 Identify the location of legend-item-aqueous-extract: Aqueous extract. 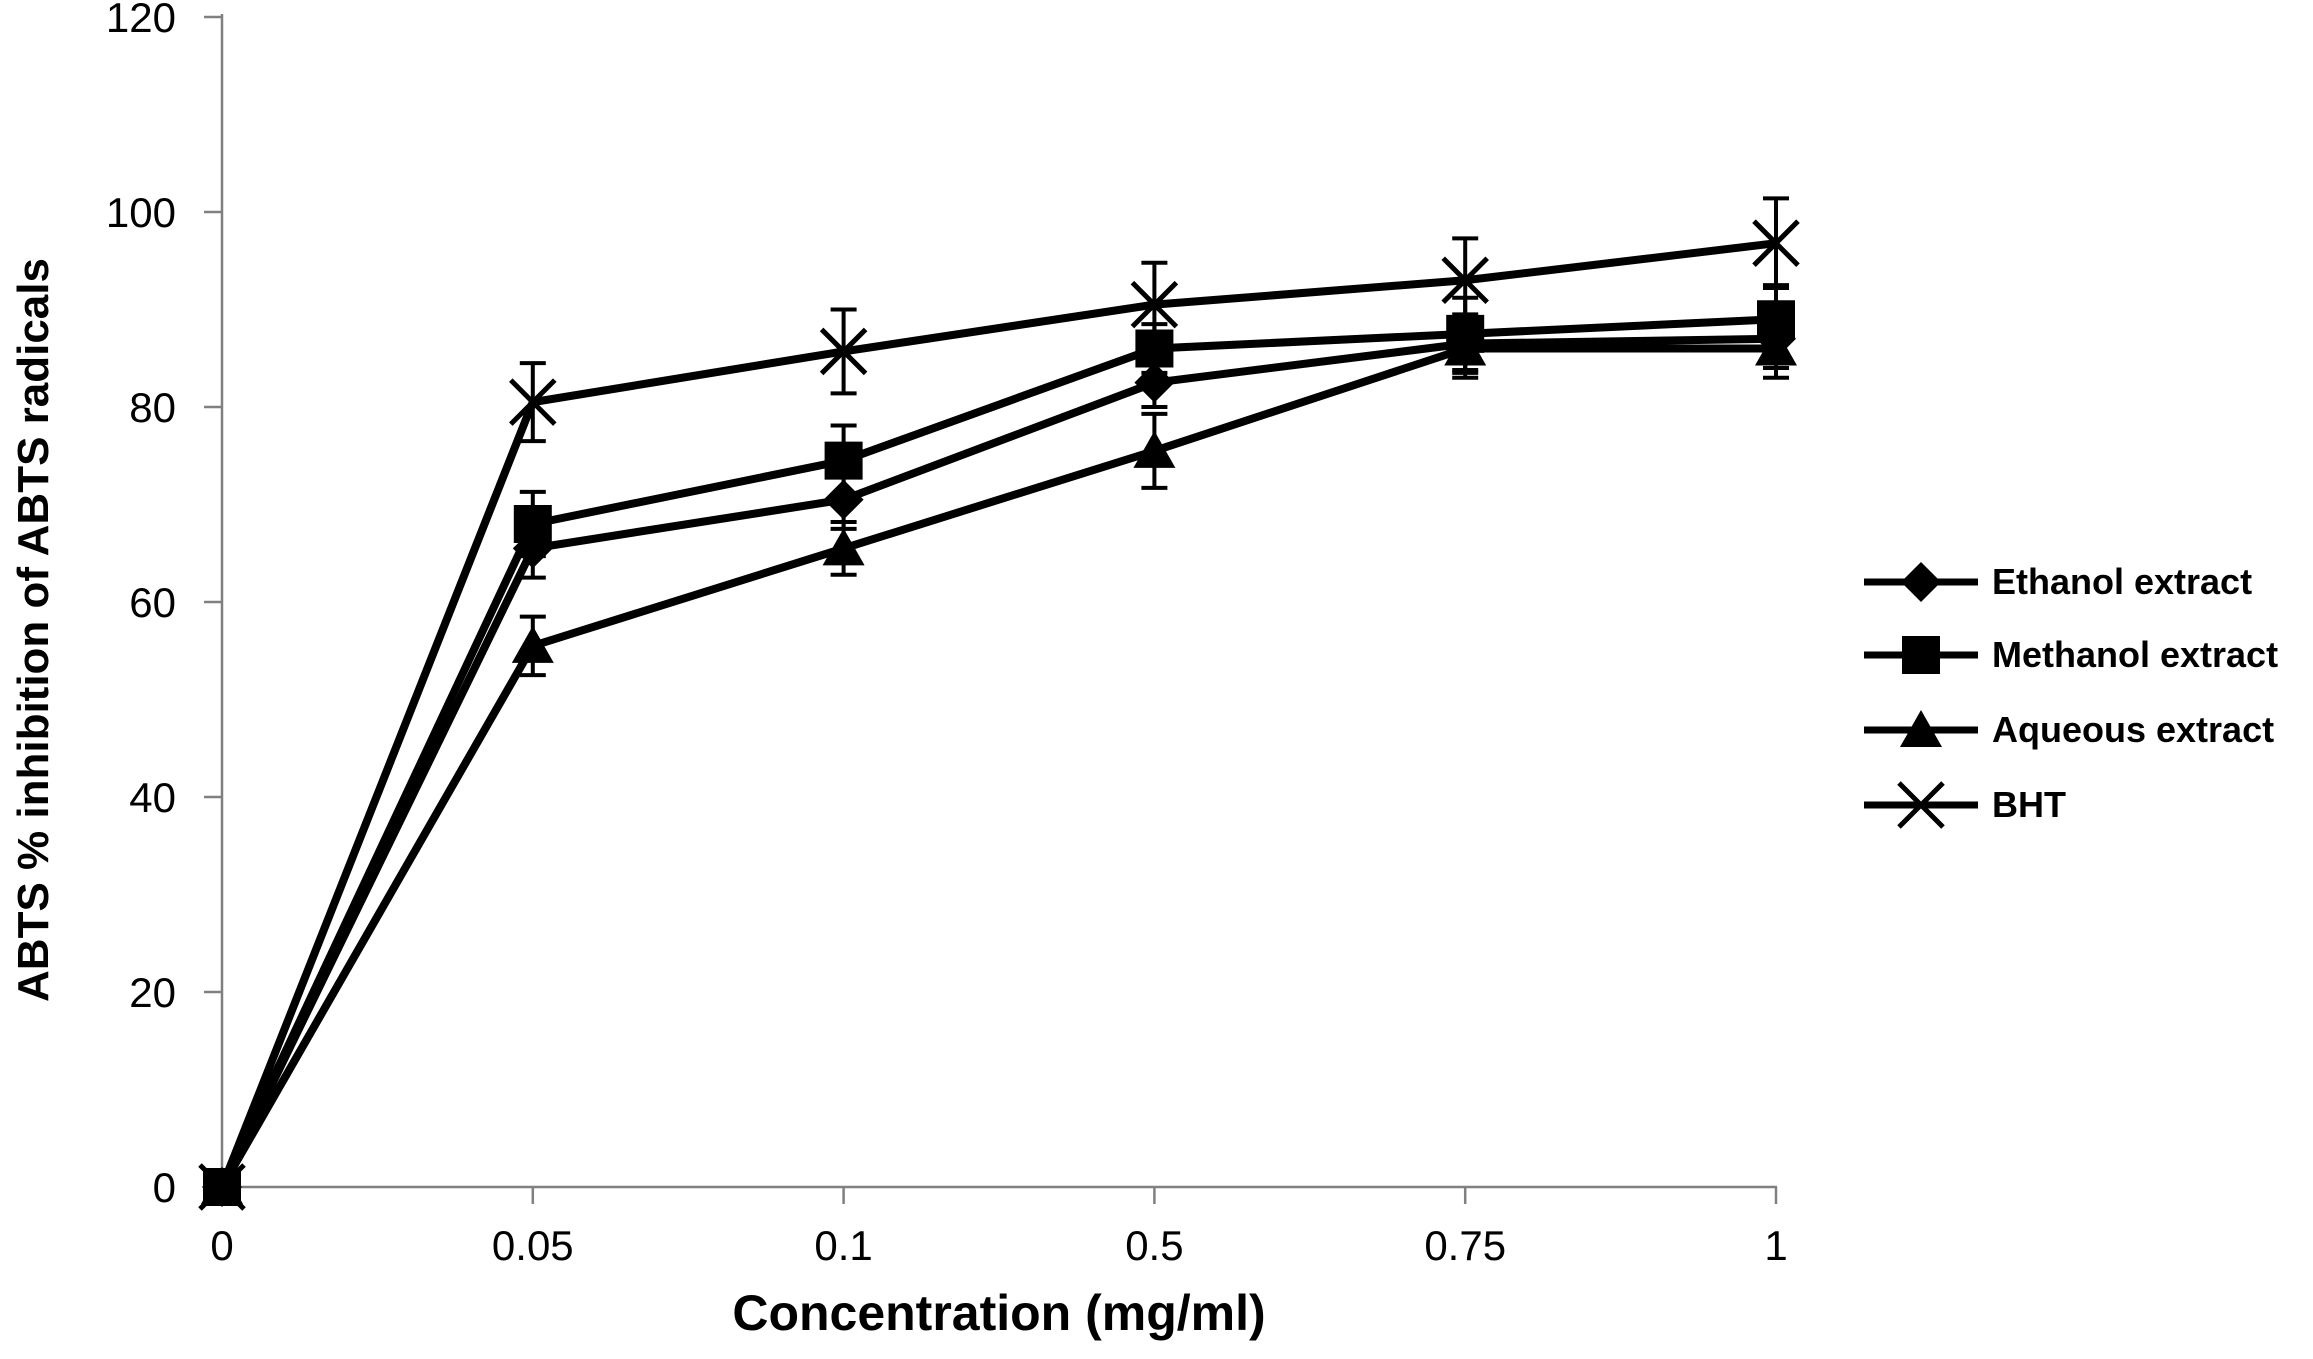
(2066, 730).